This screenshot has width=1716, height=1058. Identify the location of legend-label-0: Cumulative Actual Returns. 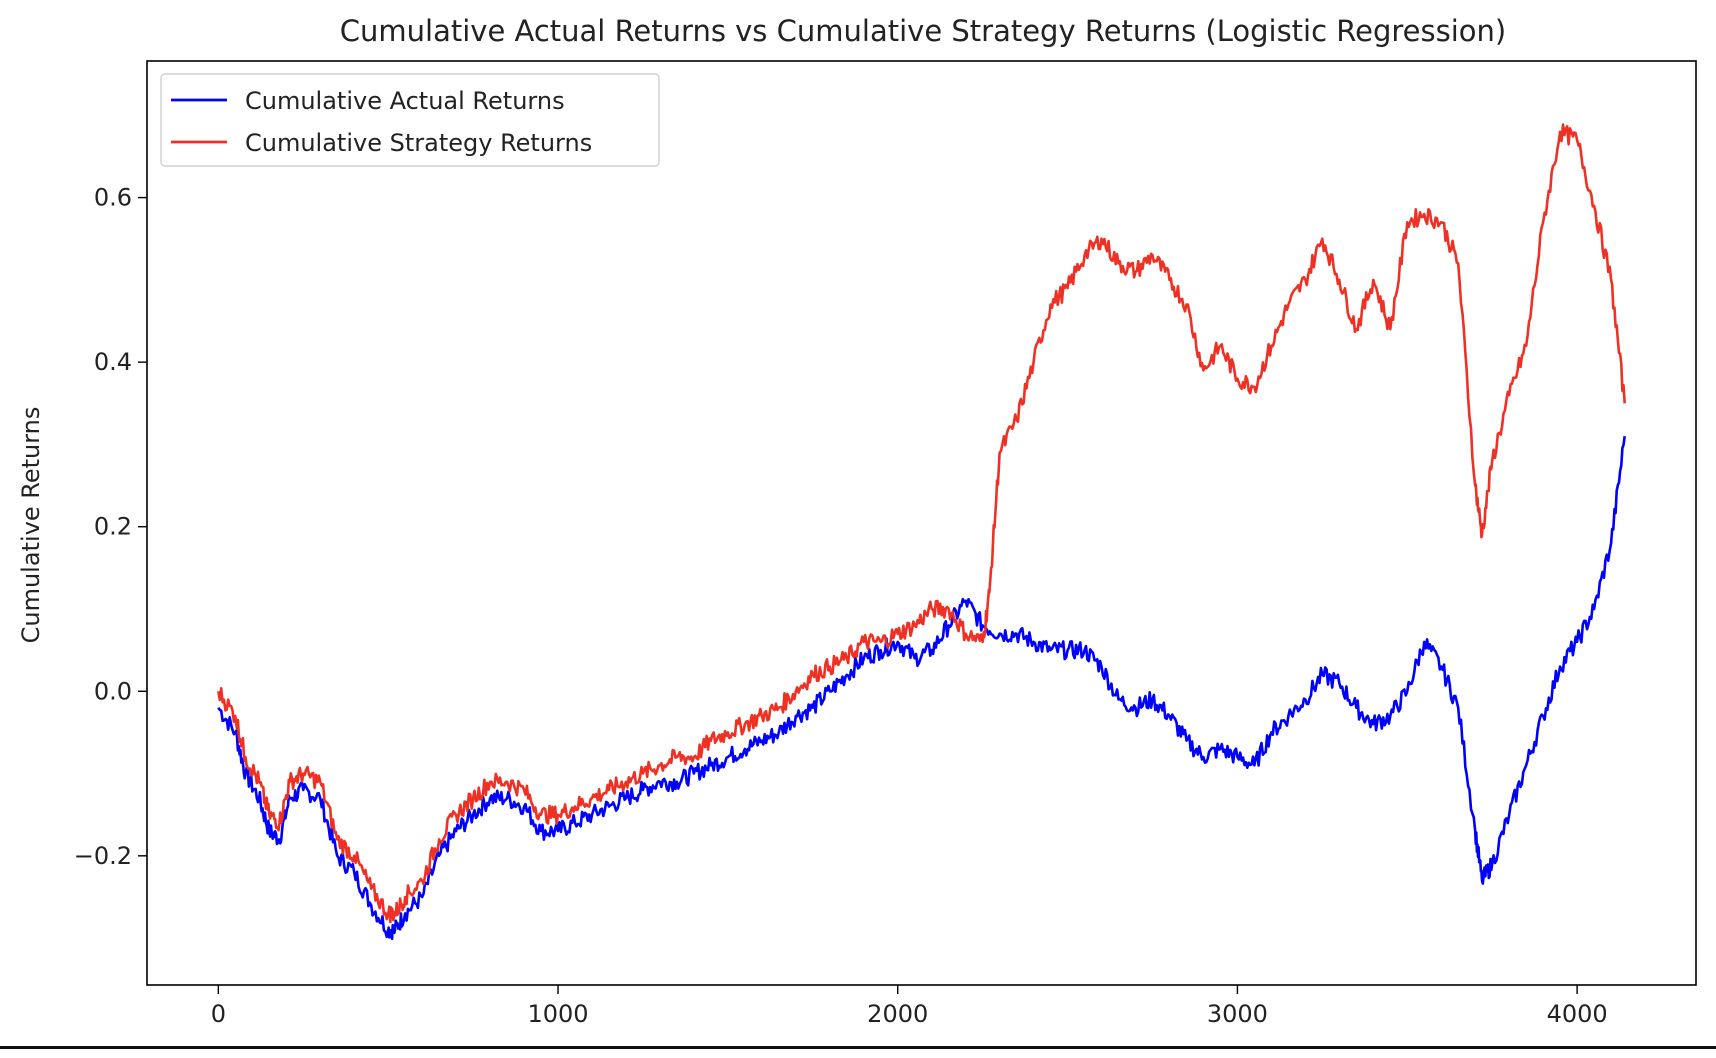
(405, 101).